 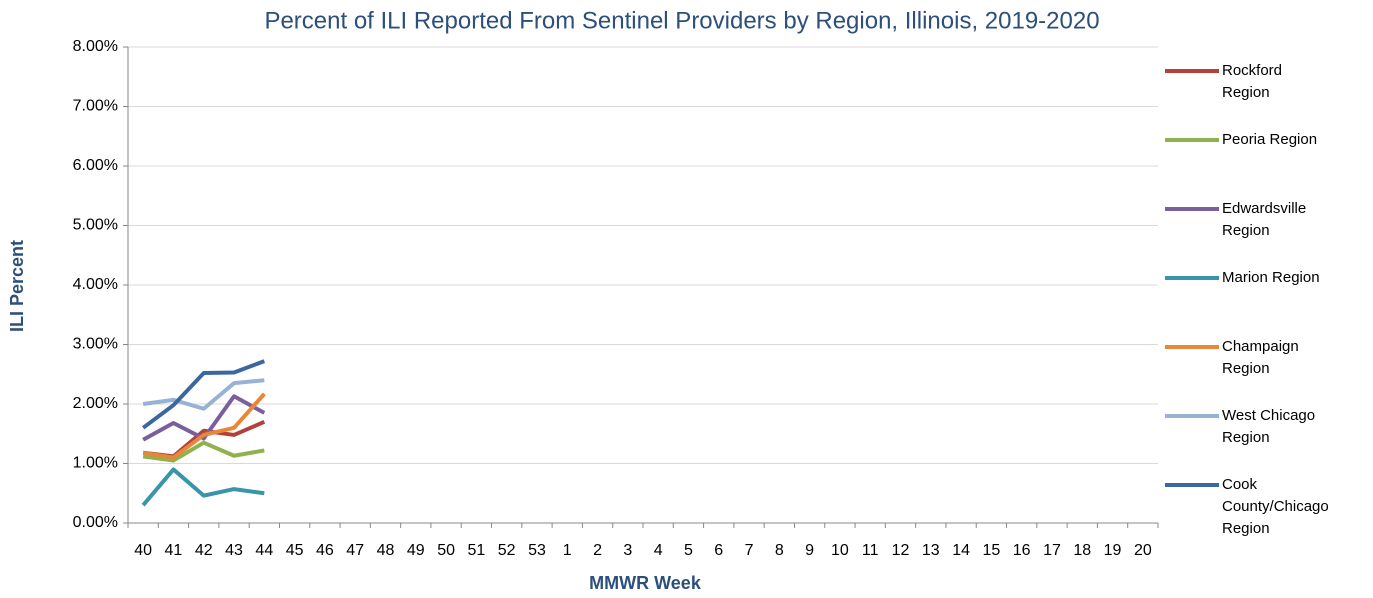 I want to click on y-tick-label: 1.00%, so click(x=95, y=463).